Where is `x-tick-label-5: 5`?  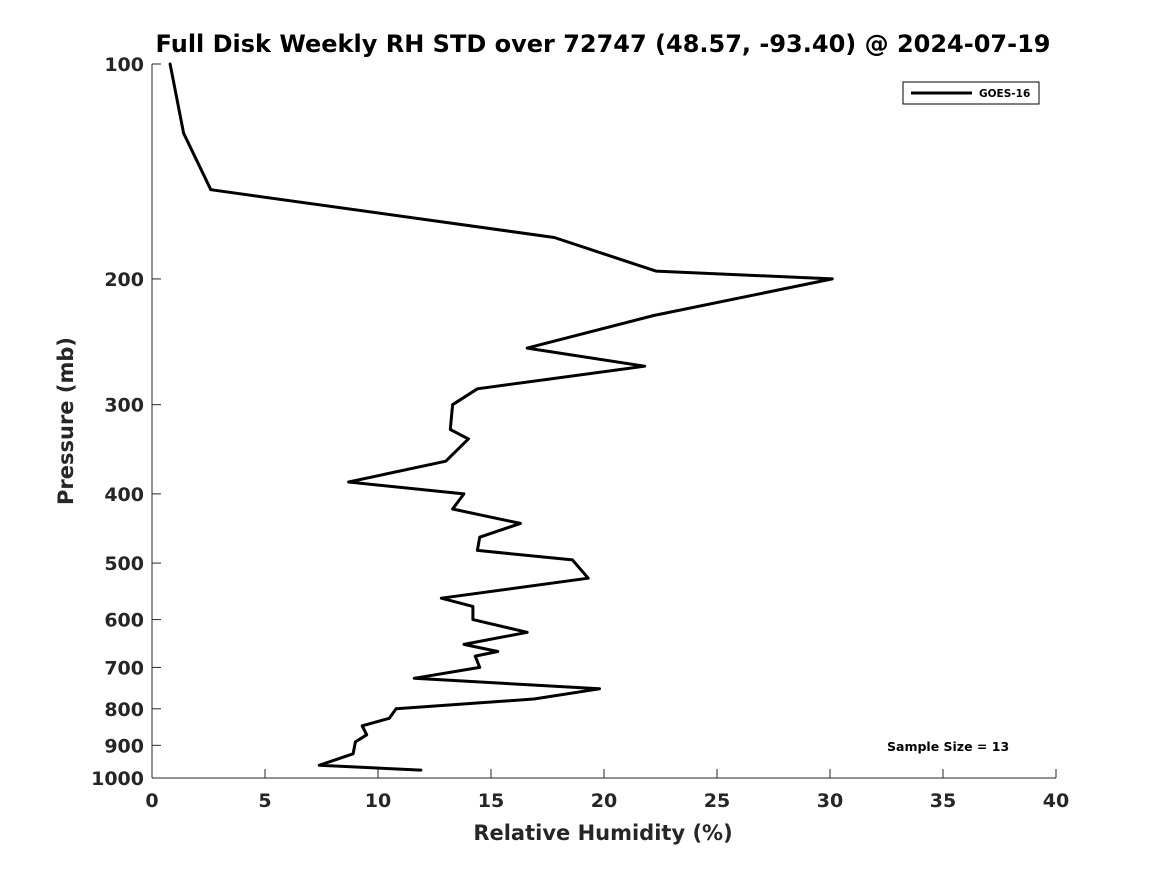
x-tick-label-5: 5 is located at coordinates (264, 801).